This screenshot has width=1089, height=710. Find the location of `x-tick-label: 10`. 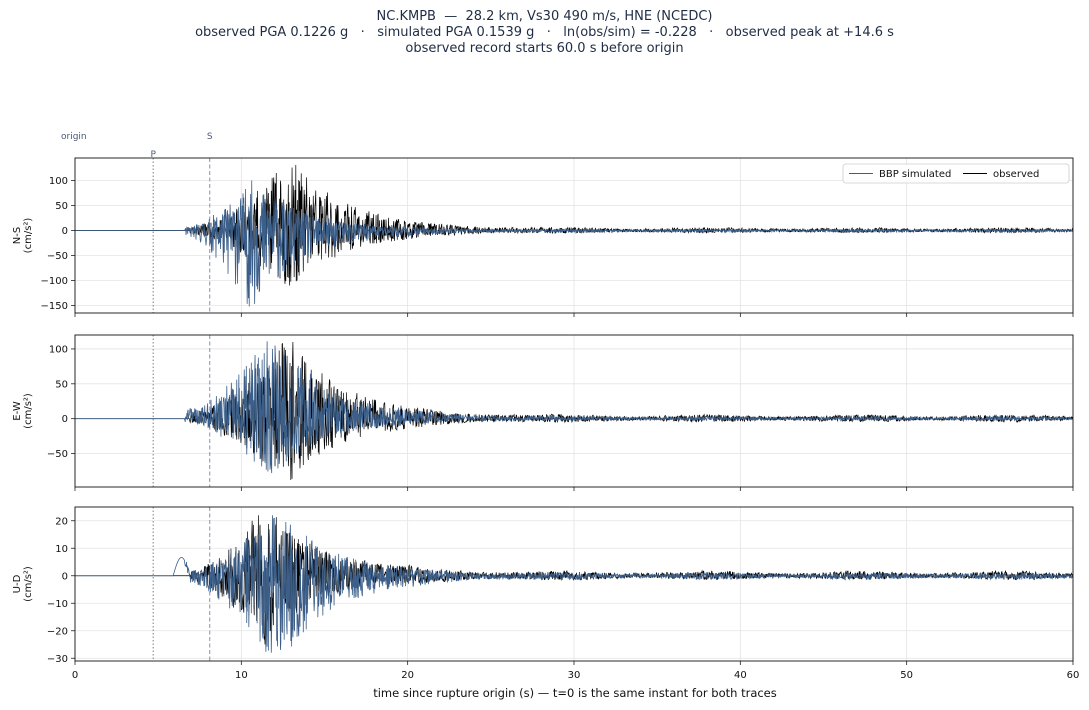

x-tick-label: 10 is located at coordinates (241, 675).